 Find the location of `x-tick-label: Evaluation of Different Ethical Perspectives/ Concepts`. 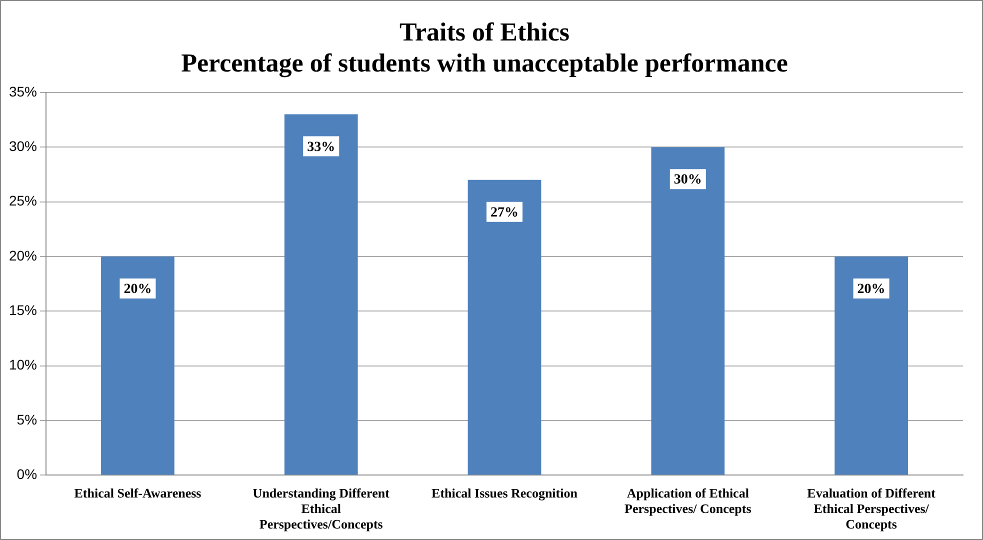

x-tick-label: Evaluation of Different Ethical Perspectives/ Concepts is located at coordinates (871, 508).